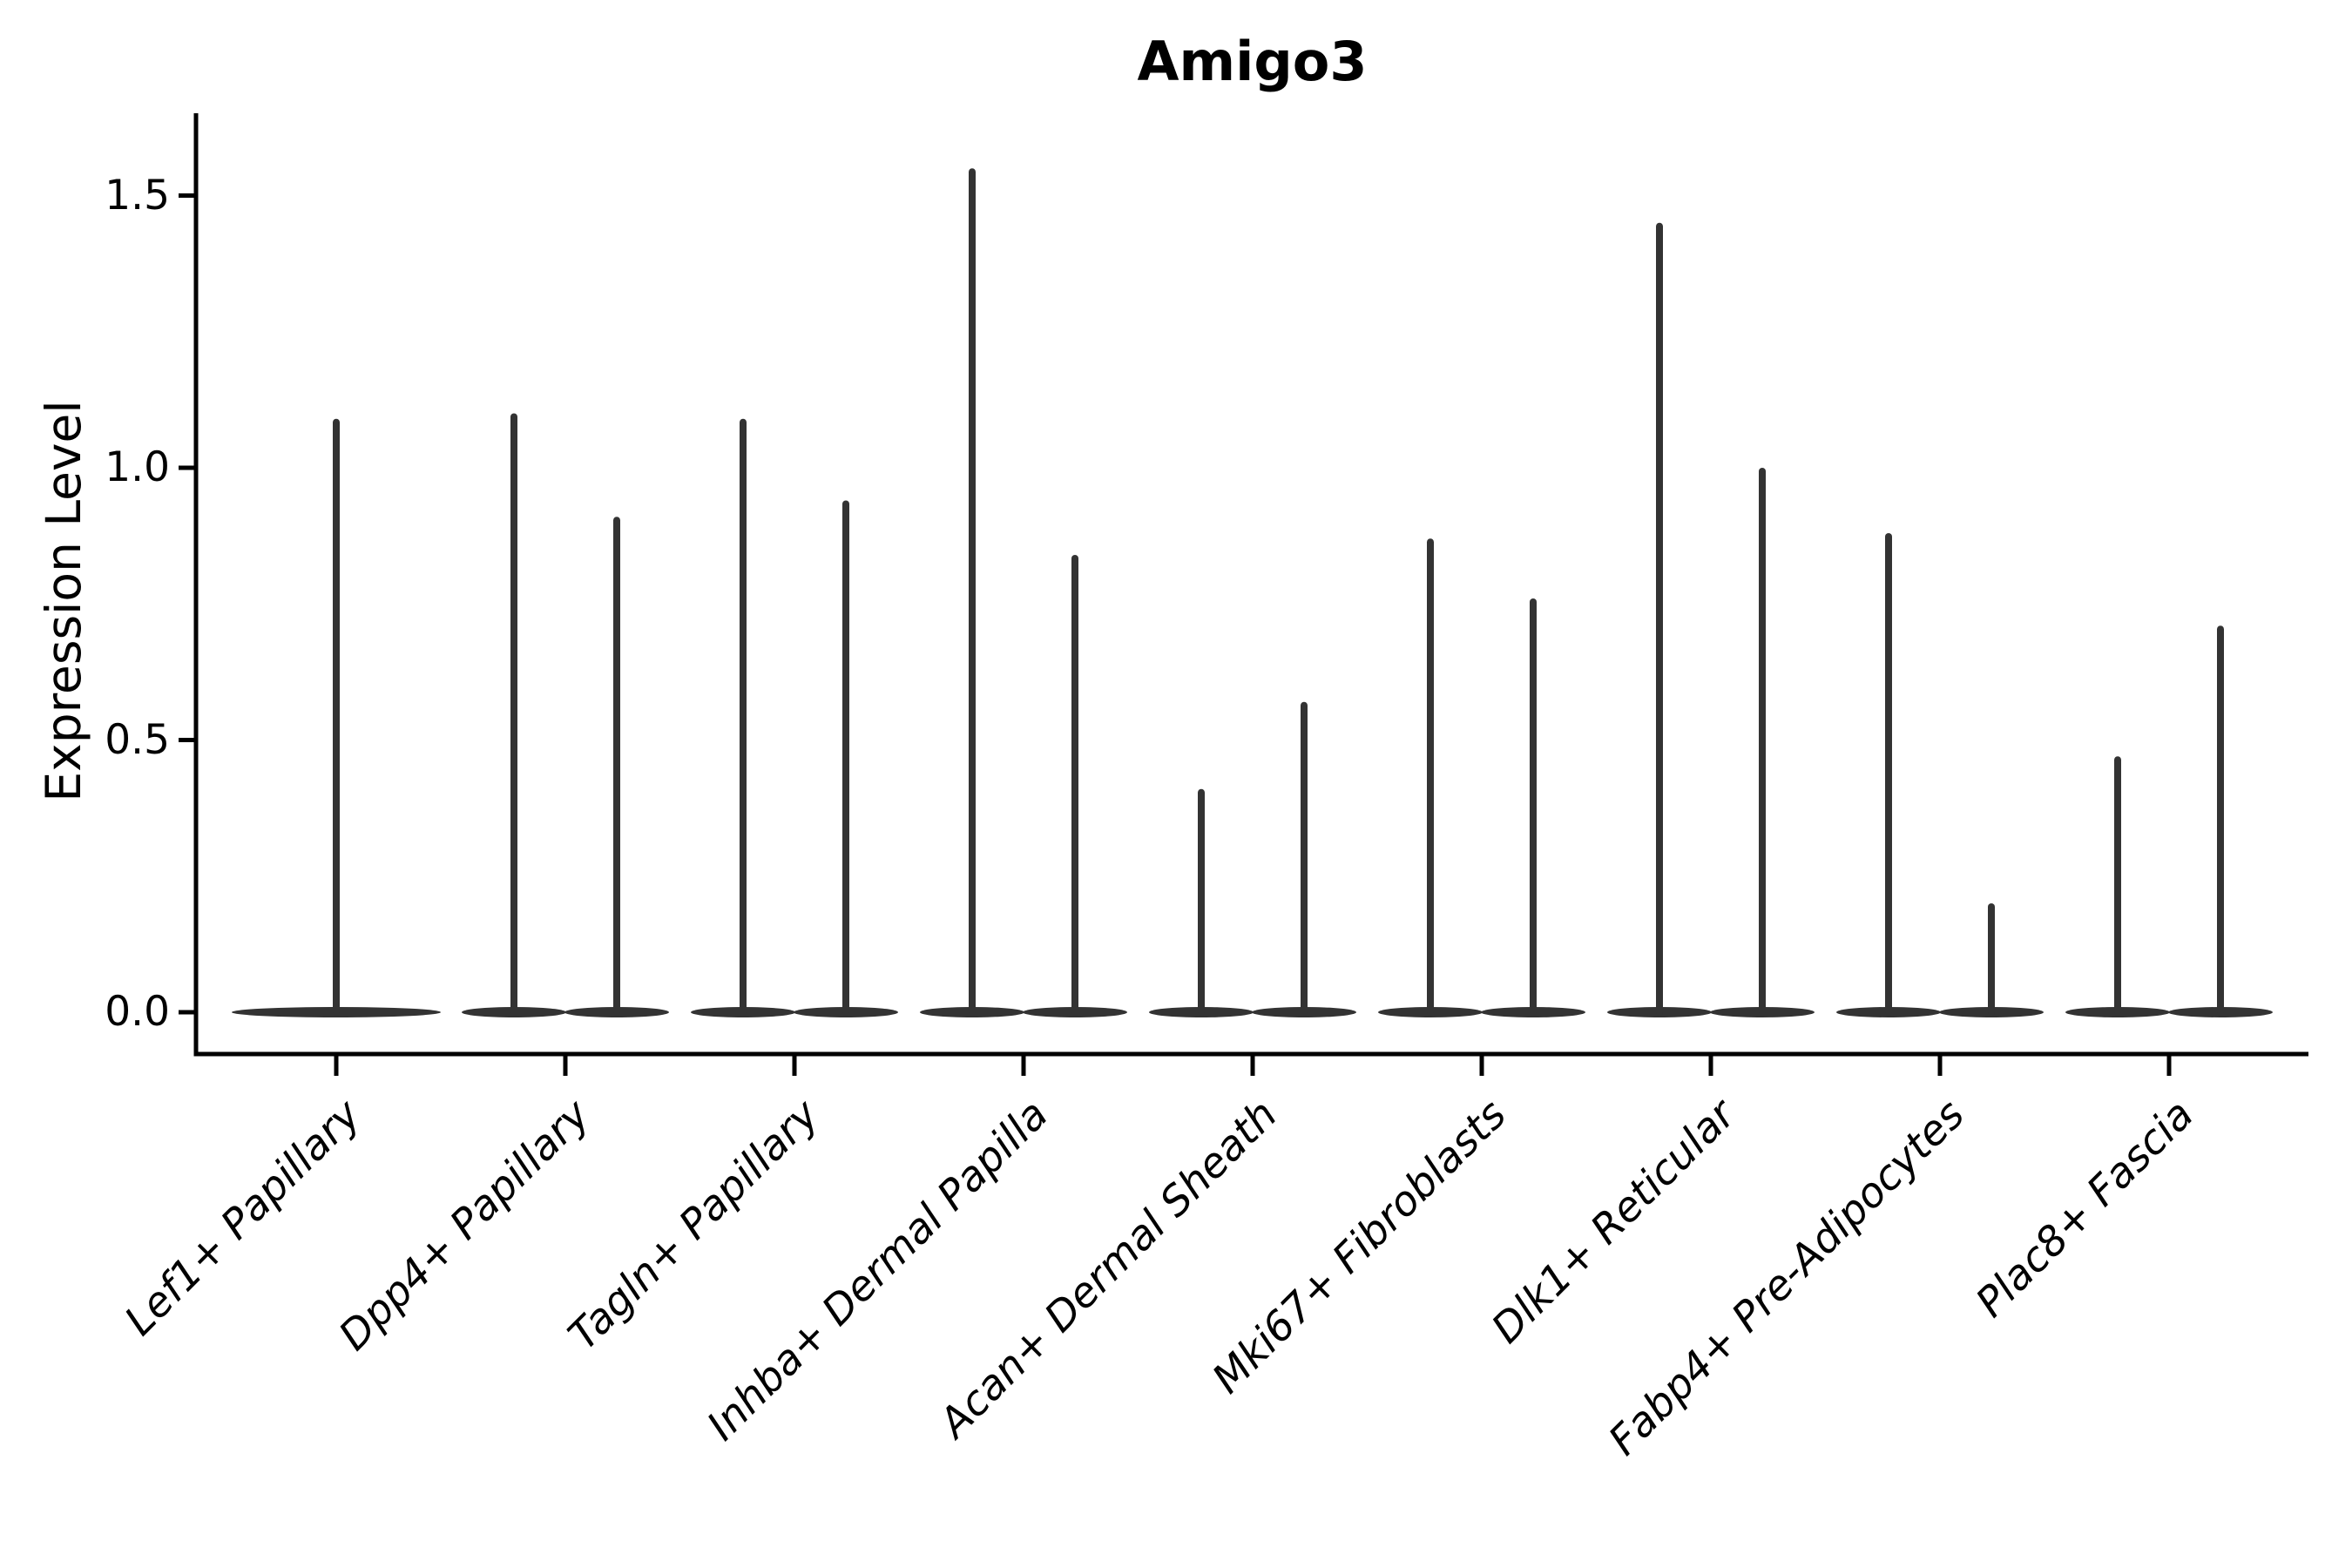 The image size is (2352, 1568). Describe the element at coordinates (137, 195) in the screenshot. I see `y-tick-label: 1.5` at that location.